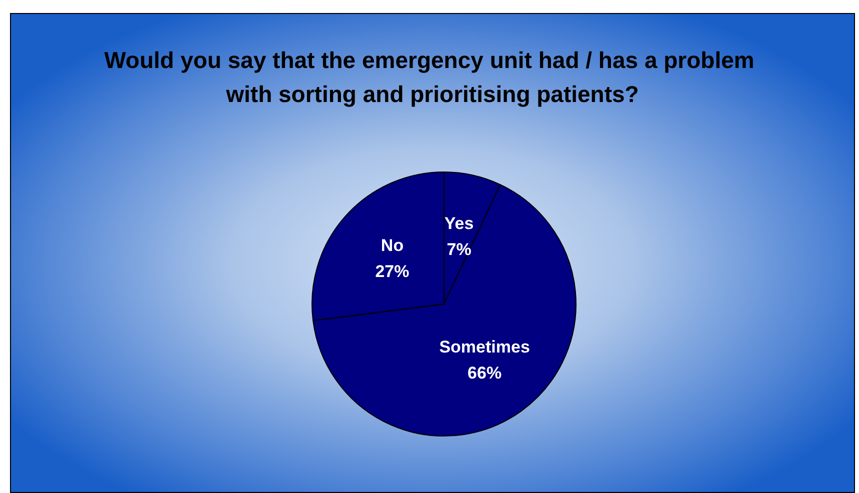  What do you see at coordinates (459, 250) in the screenshot?
I see `data-label: 7%` at bounding box center [459, 250].